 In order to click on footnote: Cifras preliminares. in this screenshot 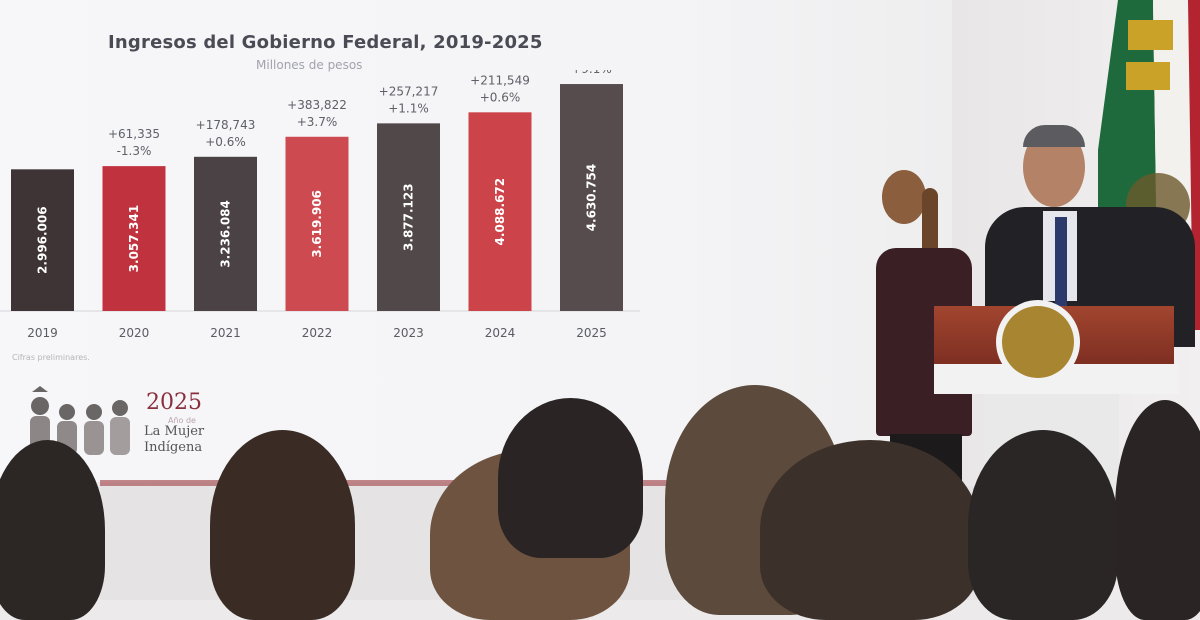, I will do `click(51, 357)`.